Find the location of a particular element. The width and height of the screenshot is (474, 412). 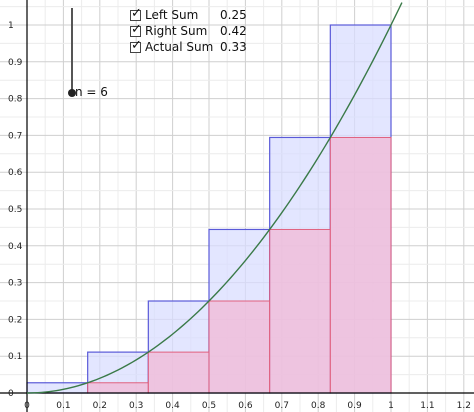

x-tick-label: 0.9 is located at coordinates (354, 406).